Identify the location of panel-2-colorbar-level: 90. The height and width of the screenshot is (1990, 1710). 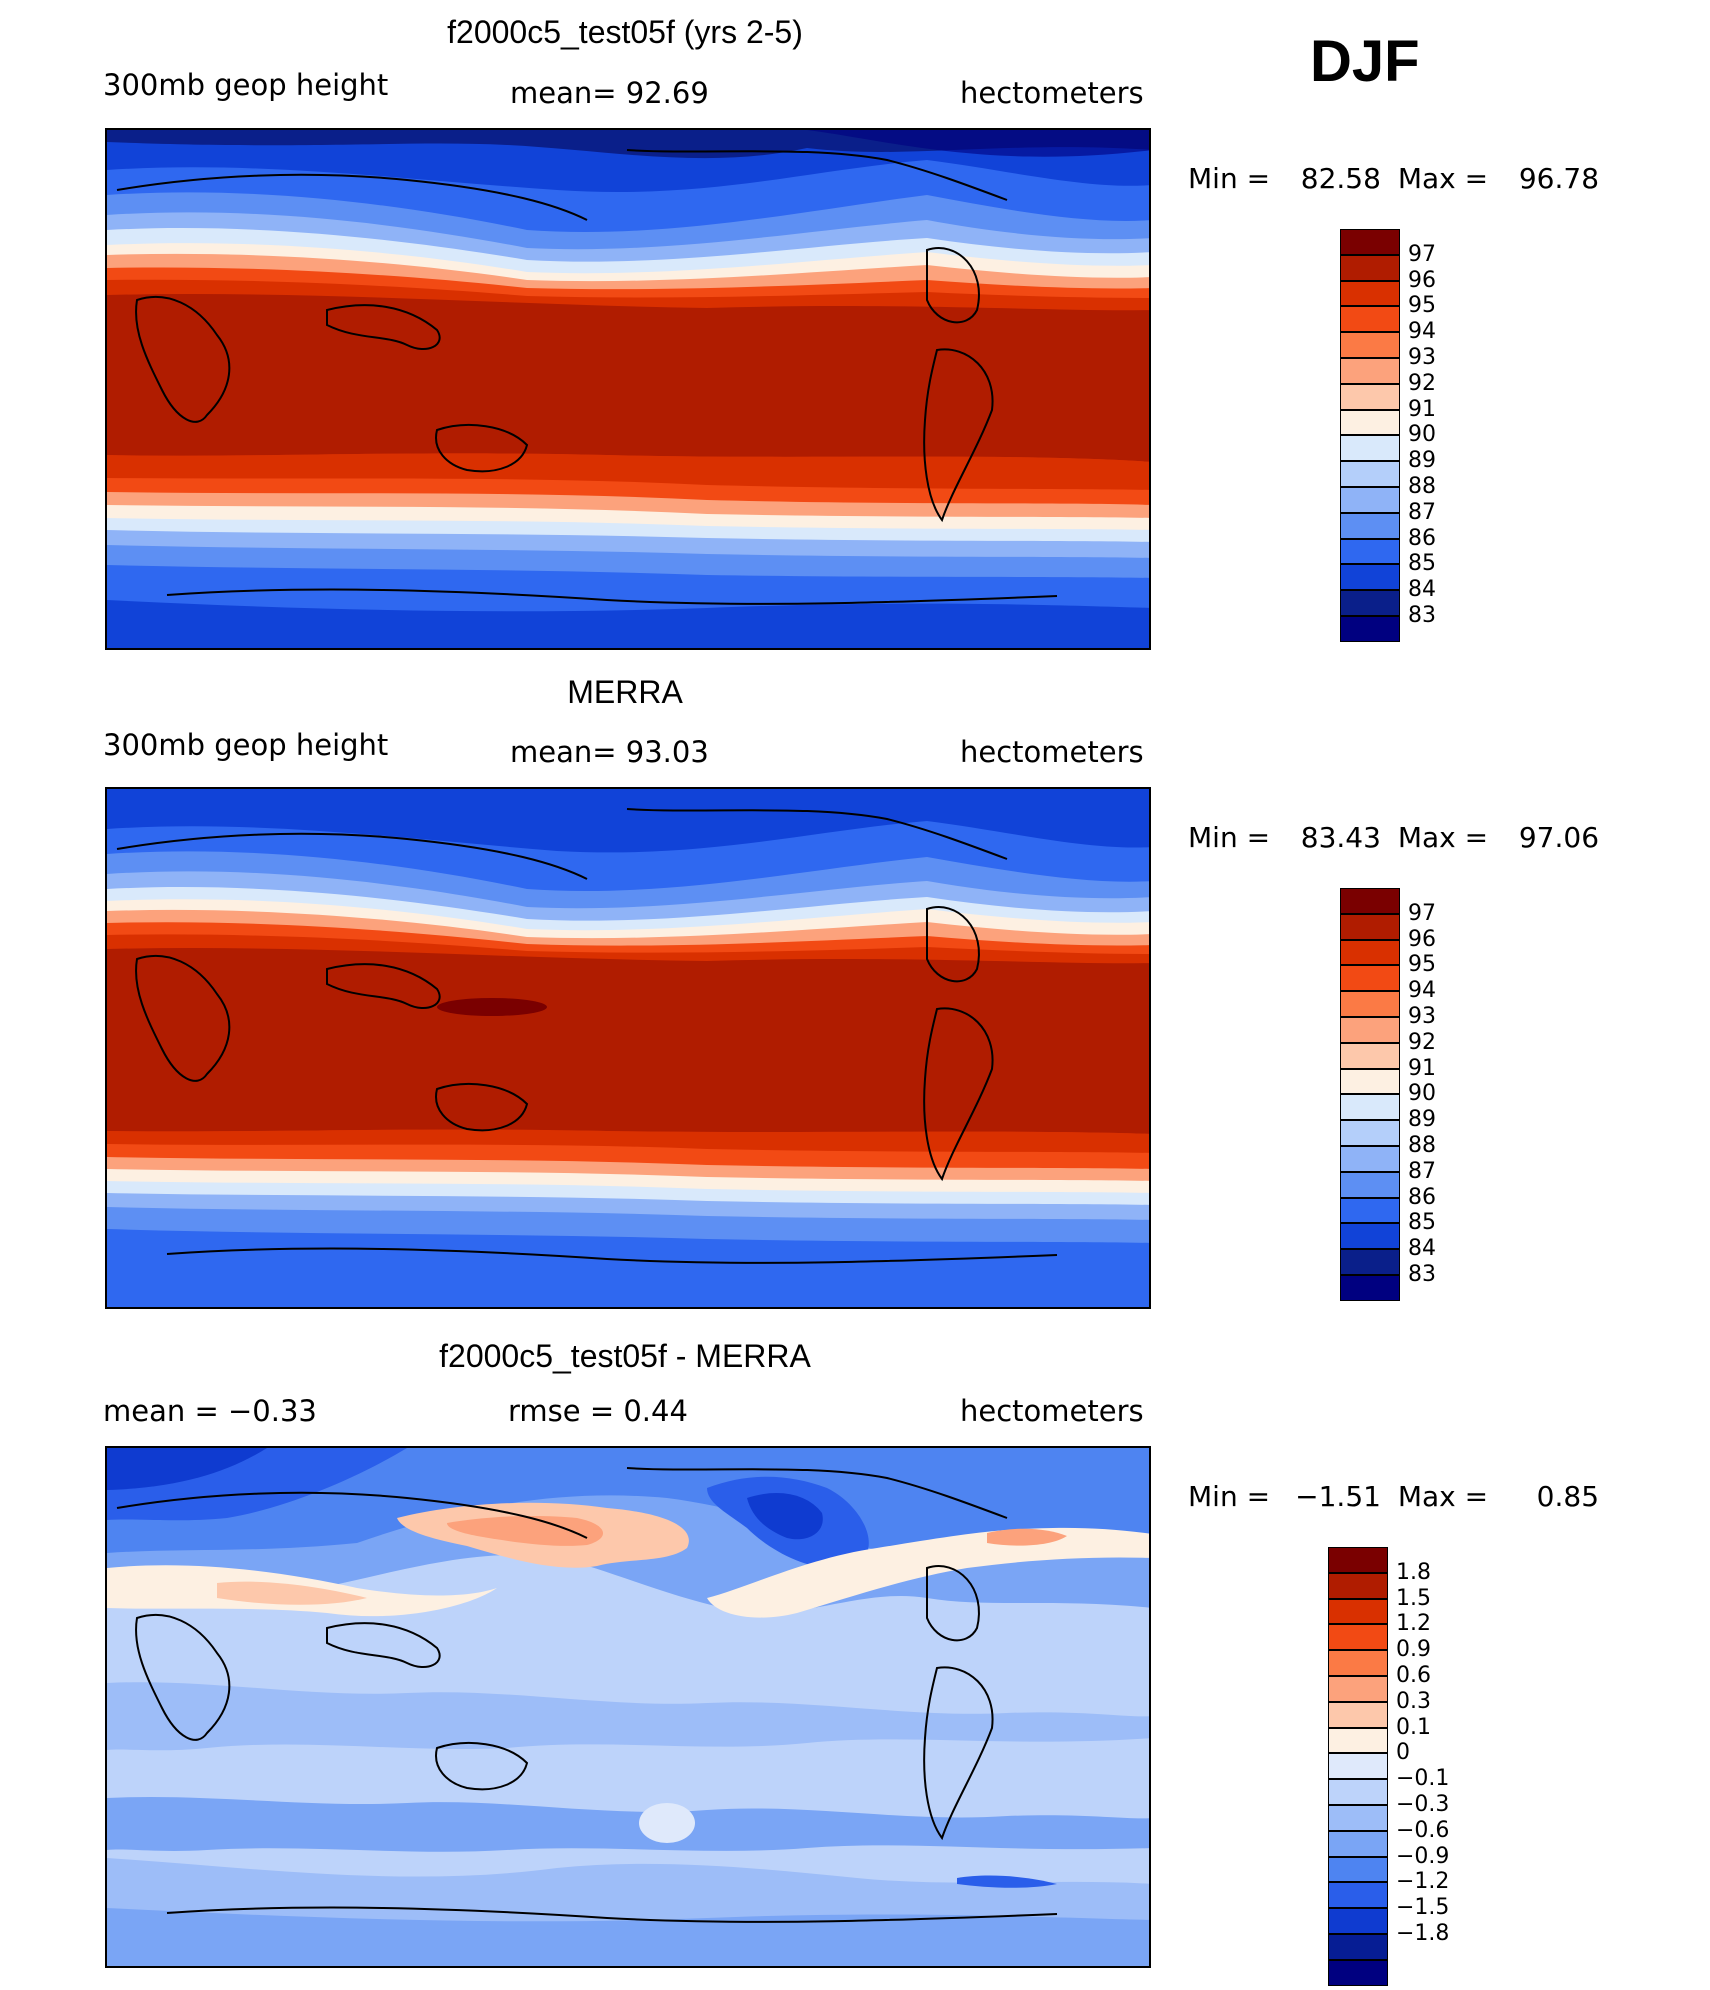
(1422, 1094).